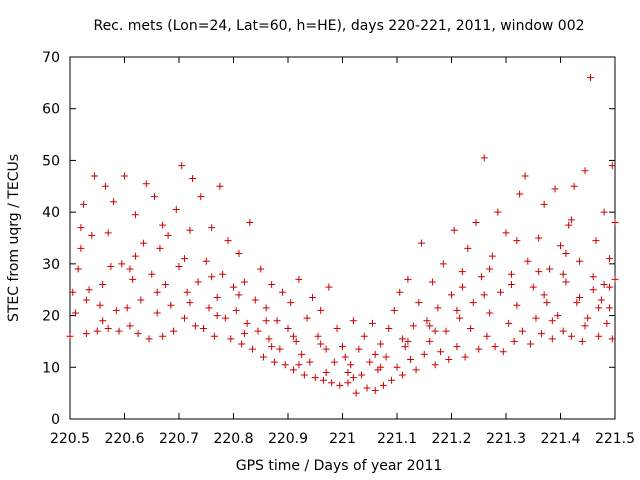 This screenshot has width=640, height=480. I want to click on x-tick-label: 221.2, so click(451, 439).